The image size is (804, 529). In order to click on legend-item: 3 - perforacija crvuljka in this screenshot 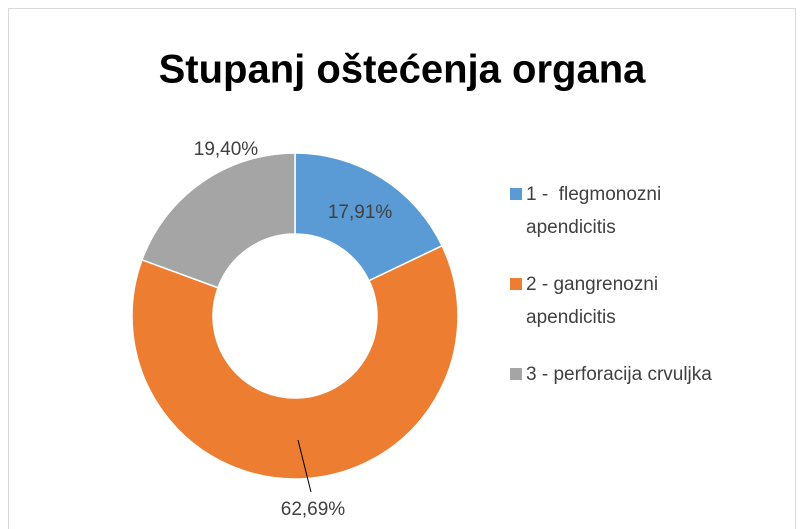, I will do `click(650, 374)`.